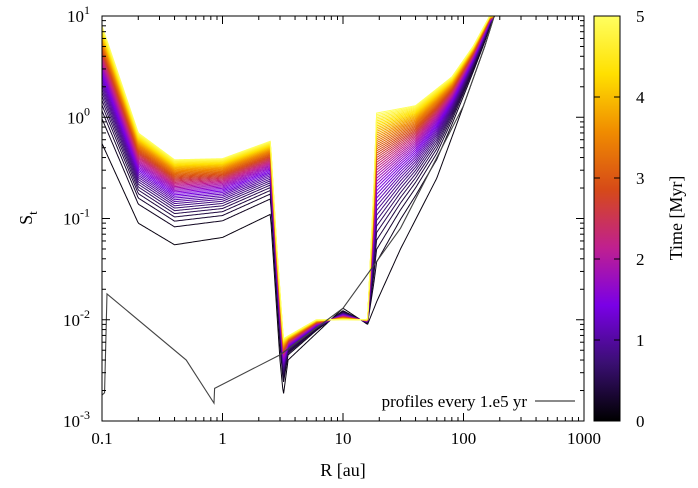 The width and height of the screenshot is (698, 488). What do you see at coordinates (78, 115) in the screenshot?
I see `y-tick-label: 10⁰` at bounding box center [78, 115].